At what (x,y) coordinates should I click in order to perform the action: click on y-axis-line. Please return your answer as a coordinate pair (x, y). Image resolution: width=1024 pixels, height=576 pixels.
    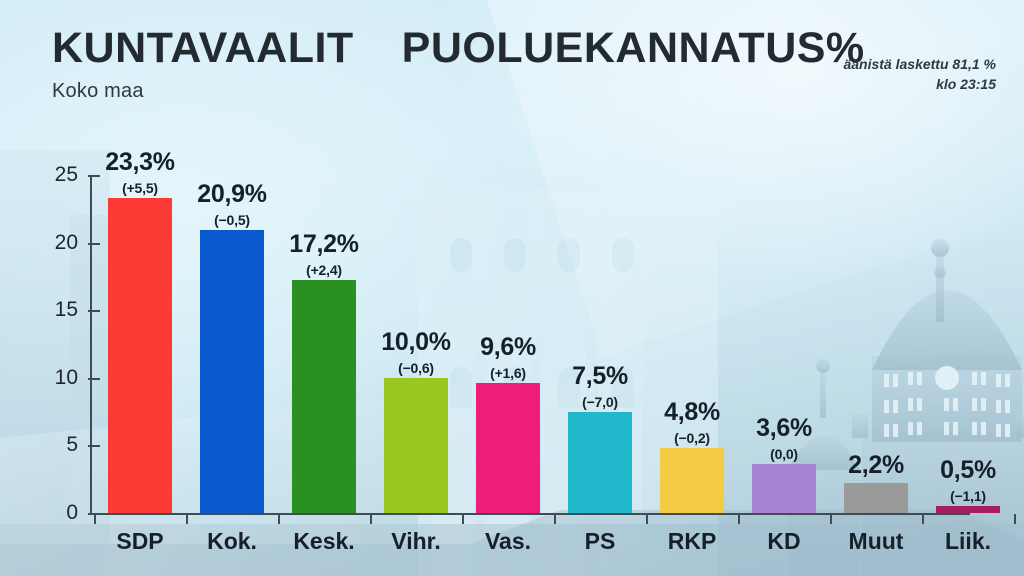
    Looking at the image, I should click on (91, 344).